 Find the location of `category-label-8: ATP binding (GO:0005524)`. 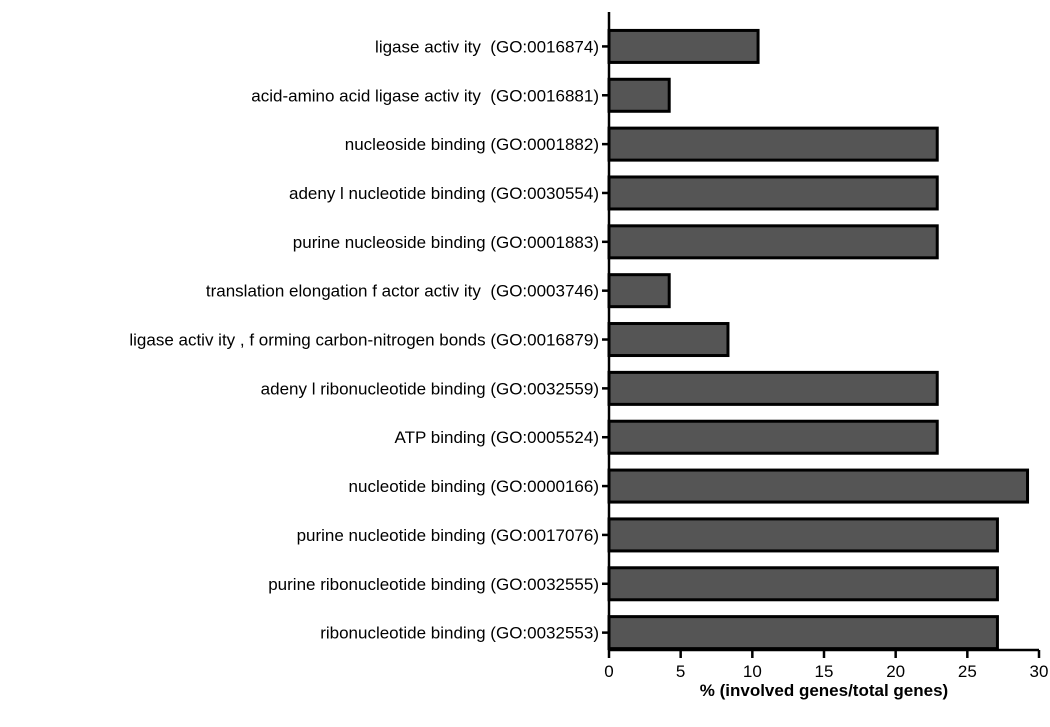

category-label-8: ATP binding (GO:0005524) is located at coordinates (497, 437).